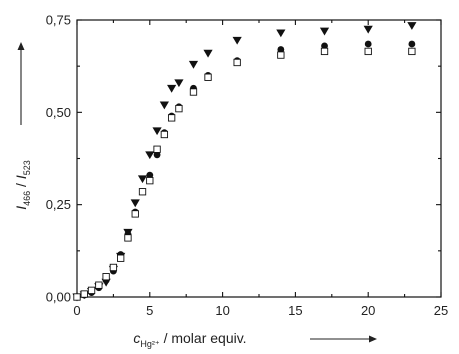 Image resolution: width=459 pixels, height=354 pixels. Describe the element at coordinates (150, 344) in the screenshot. I see `x-label-subscript: Hg²⁺` at that location.